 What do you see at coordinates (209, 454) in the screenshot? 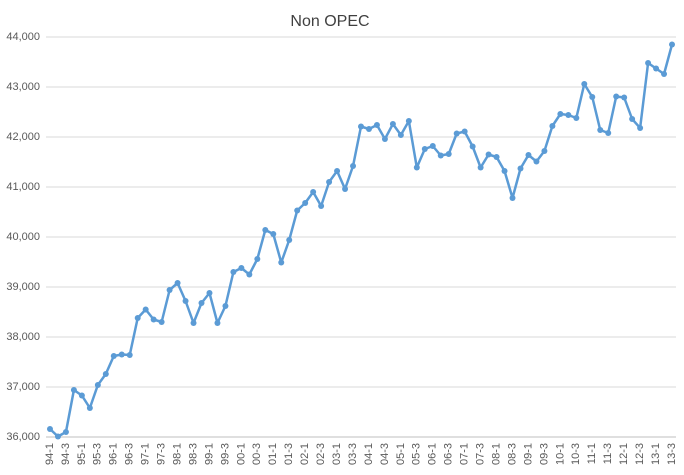
I see `x-tick-label: 99-1` at bounding box center [209, 454].